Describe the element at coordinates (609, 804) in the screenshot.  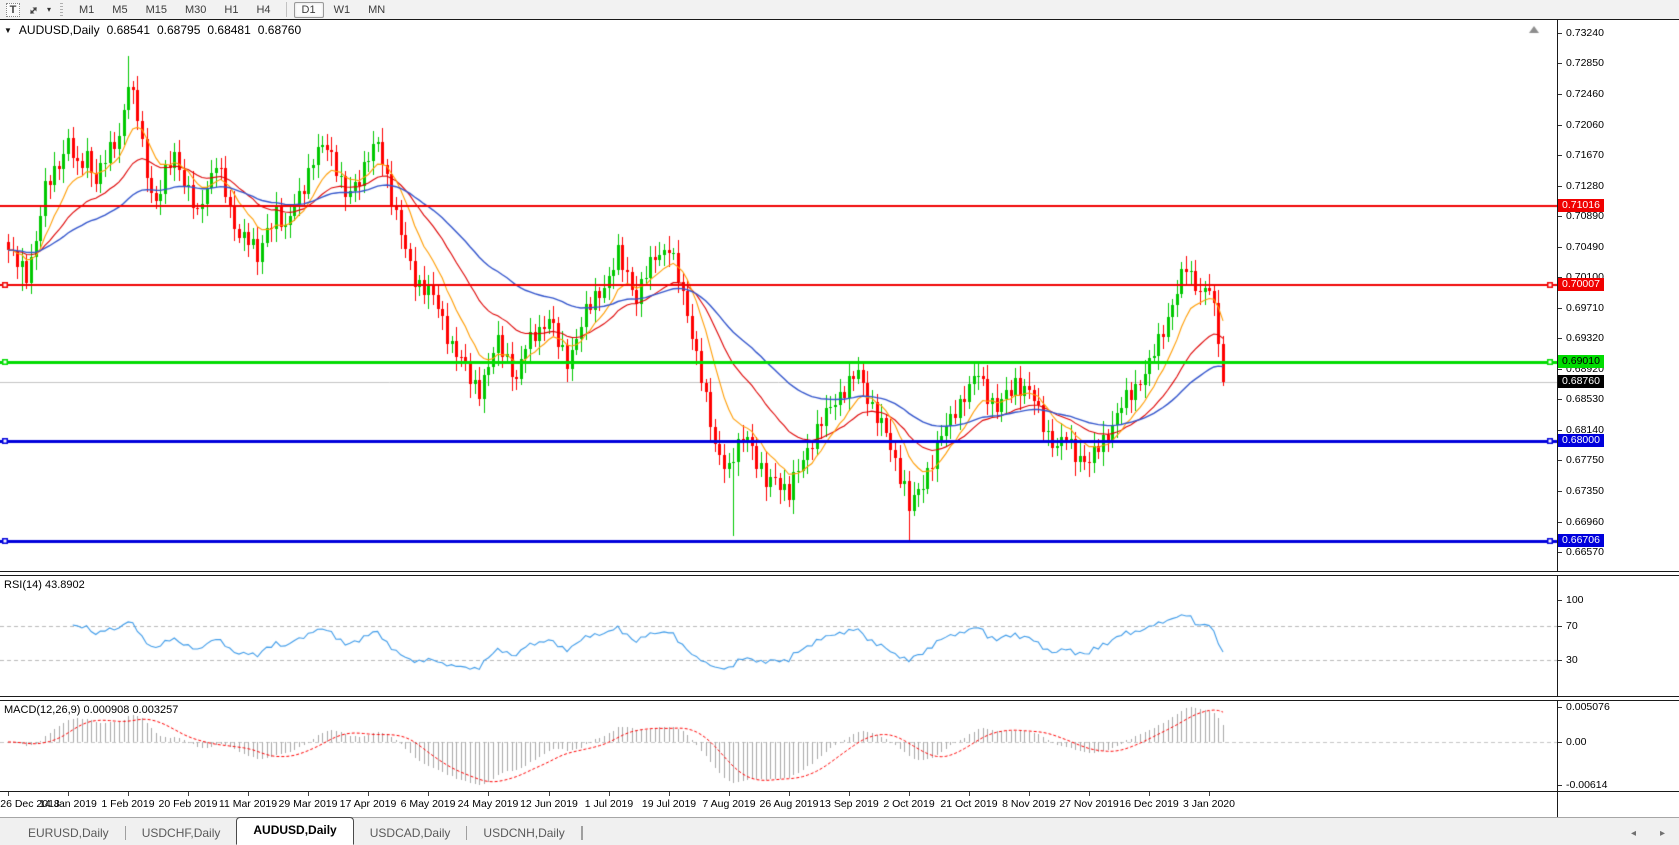
I see `date-axis-label: 1 Jul 2019` at that location.